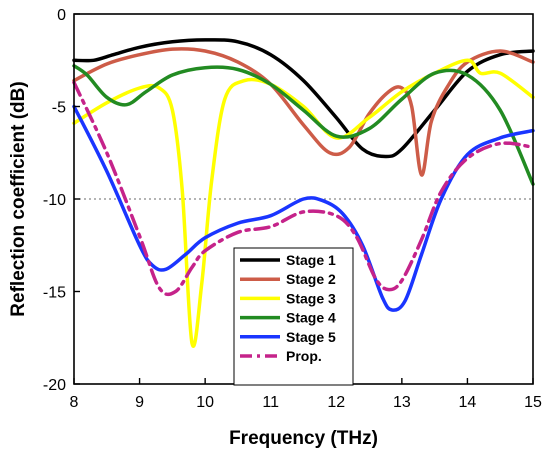 The width and height of the screenshot is (550, 456). Describe the element at coordinates (54, 293) in the screenshot. I see `y-tick-label: -15` at that location.